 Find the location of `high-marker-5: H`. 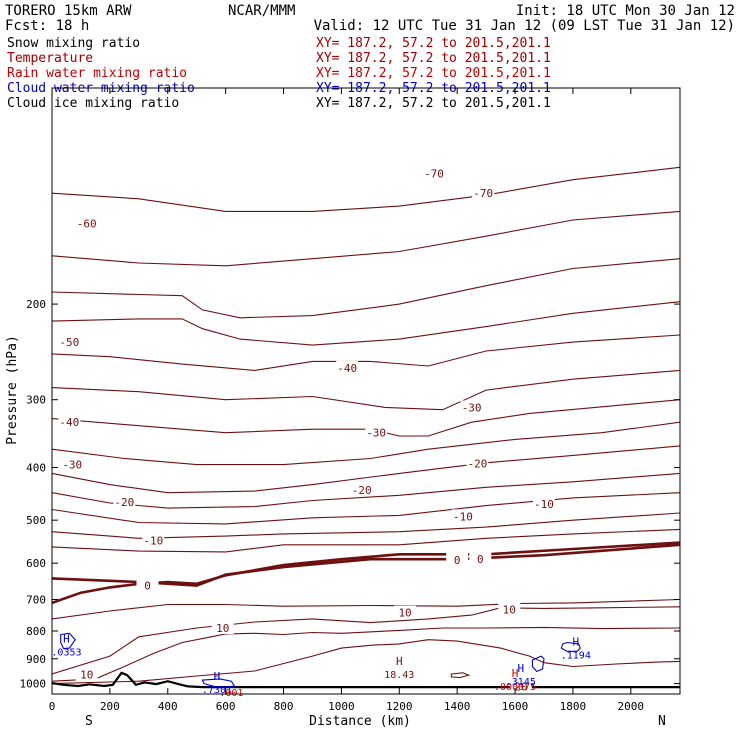

high-marker-5: H is located at coordinates (217, 676).